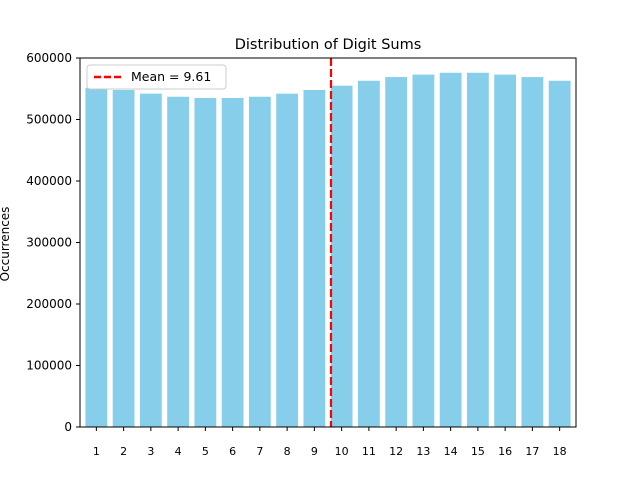 The image size is (640, 480). I want to click on y-tick-label: 0, so click(68, 427).